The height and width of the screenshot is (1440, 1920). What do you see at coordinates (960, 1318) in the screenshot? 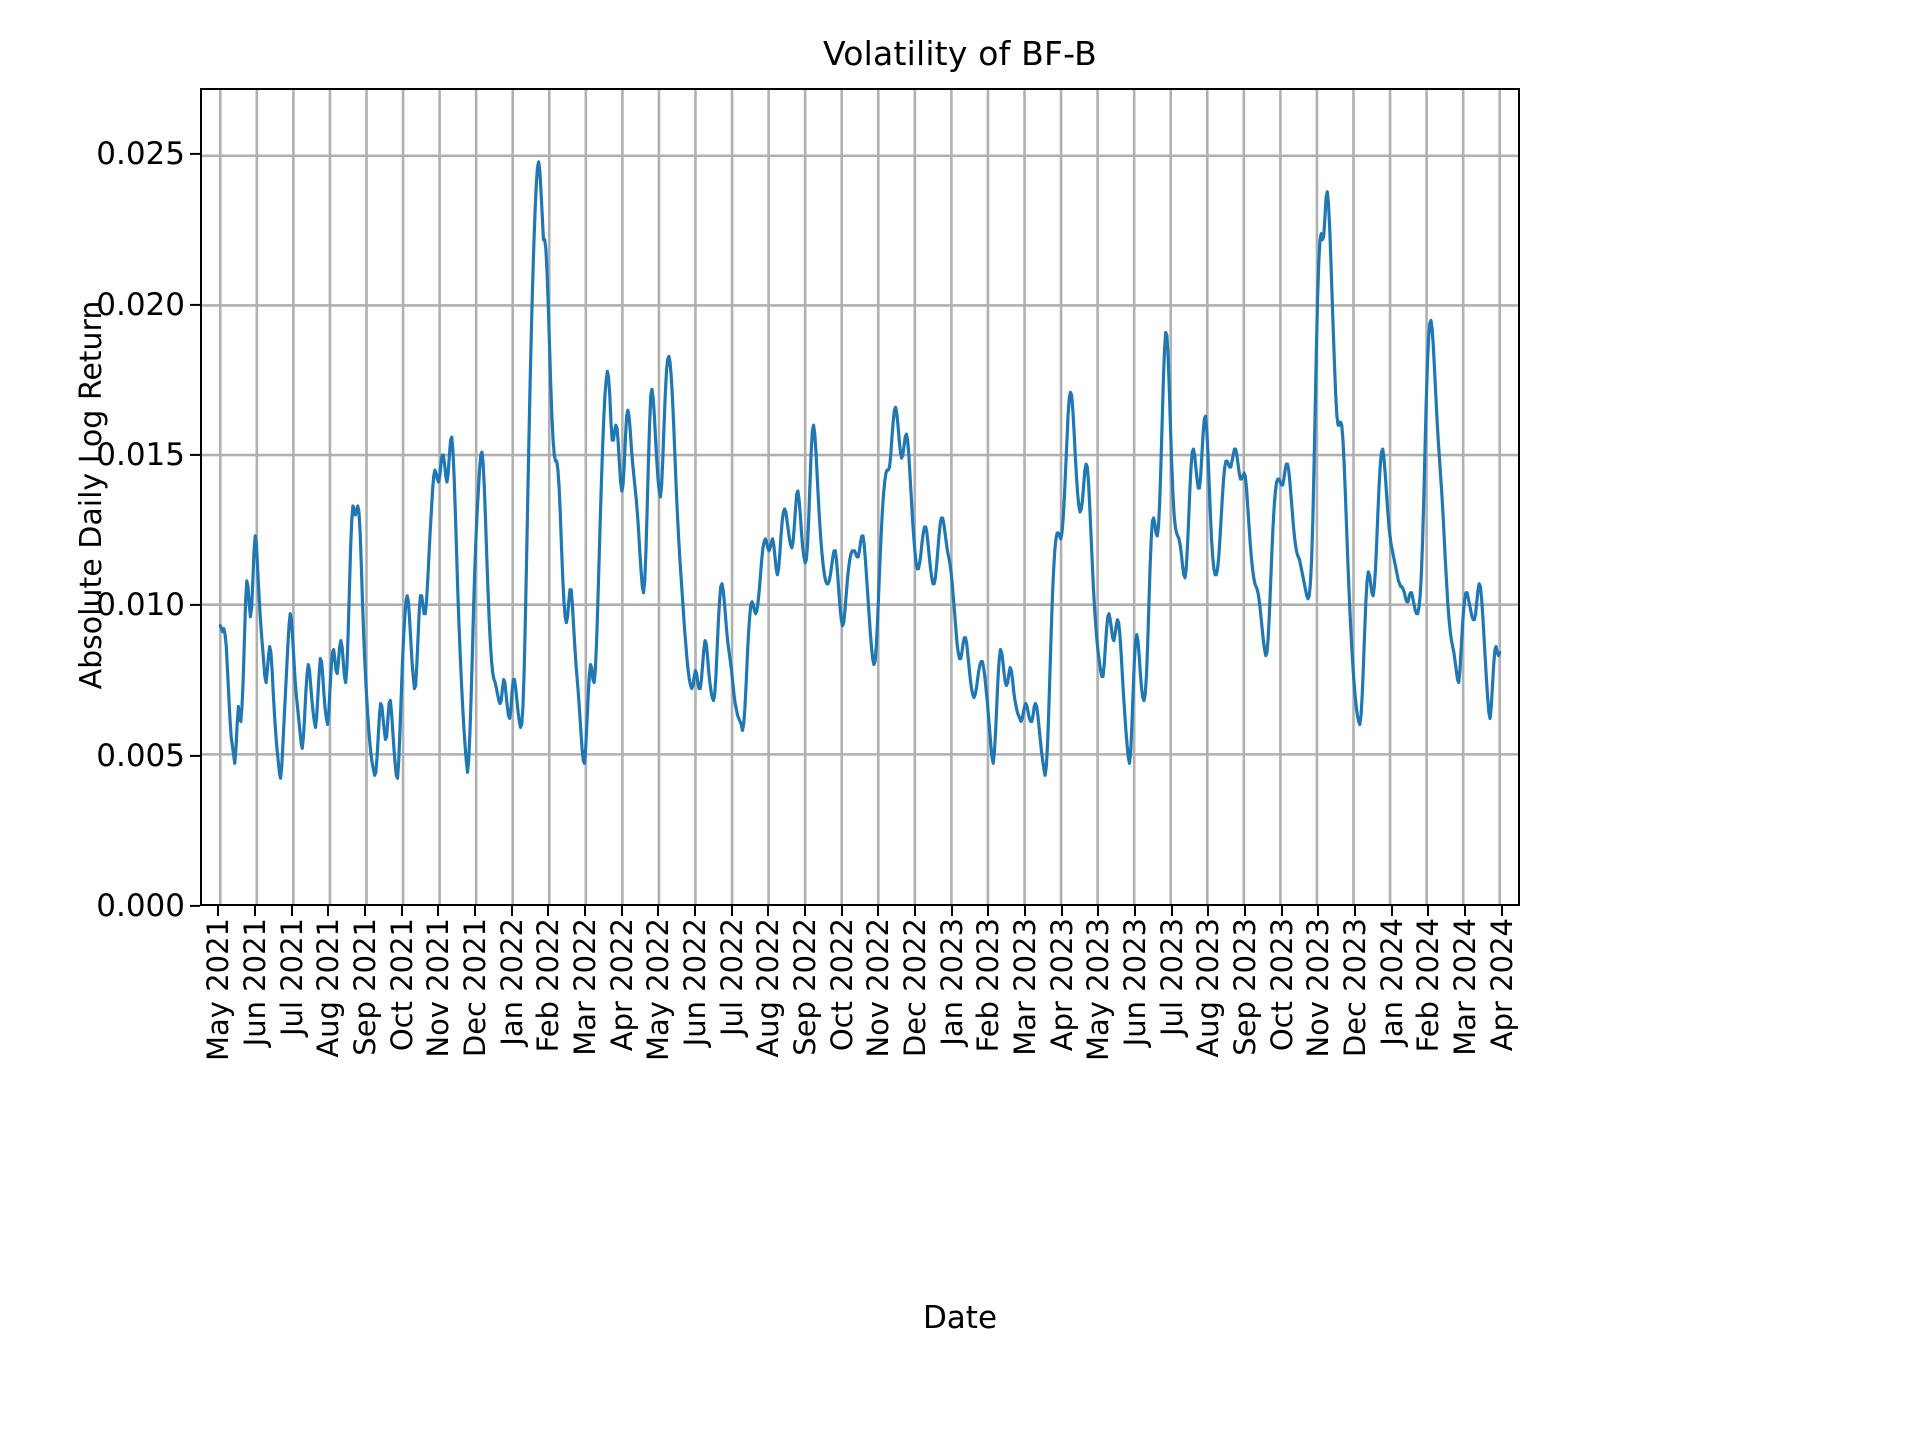
I see `x-axis-label: Date` at bounding box center [960, 1318].